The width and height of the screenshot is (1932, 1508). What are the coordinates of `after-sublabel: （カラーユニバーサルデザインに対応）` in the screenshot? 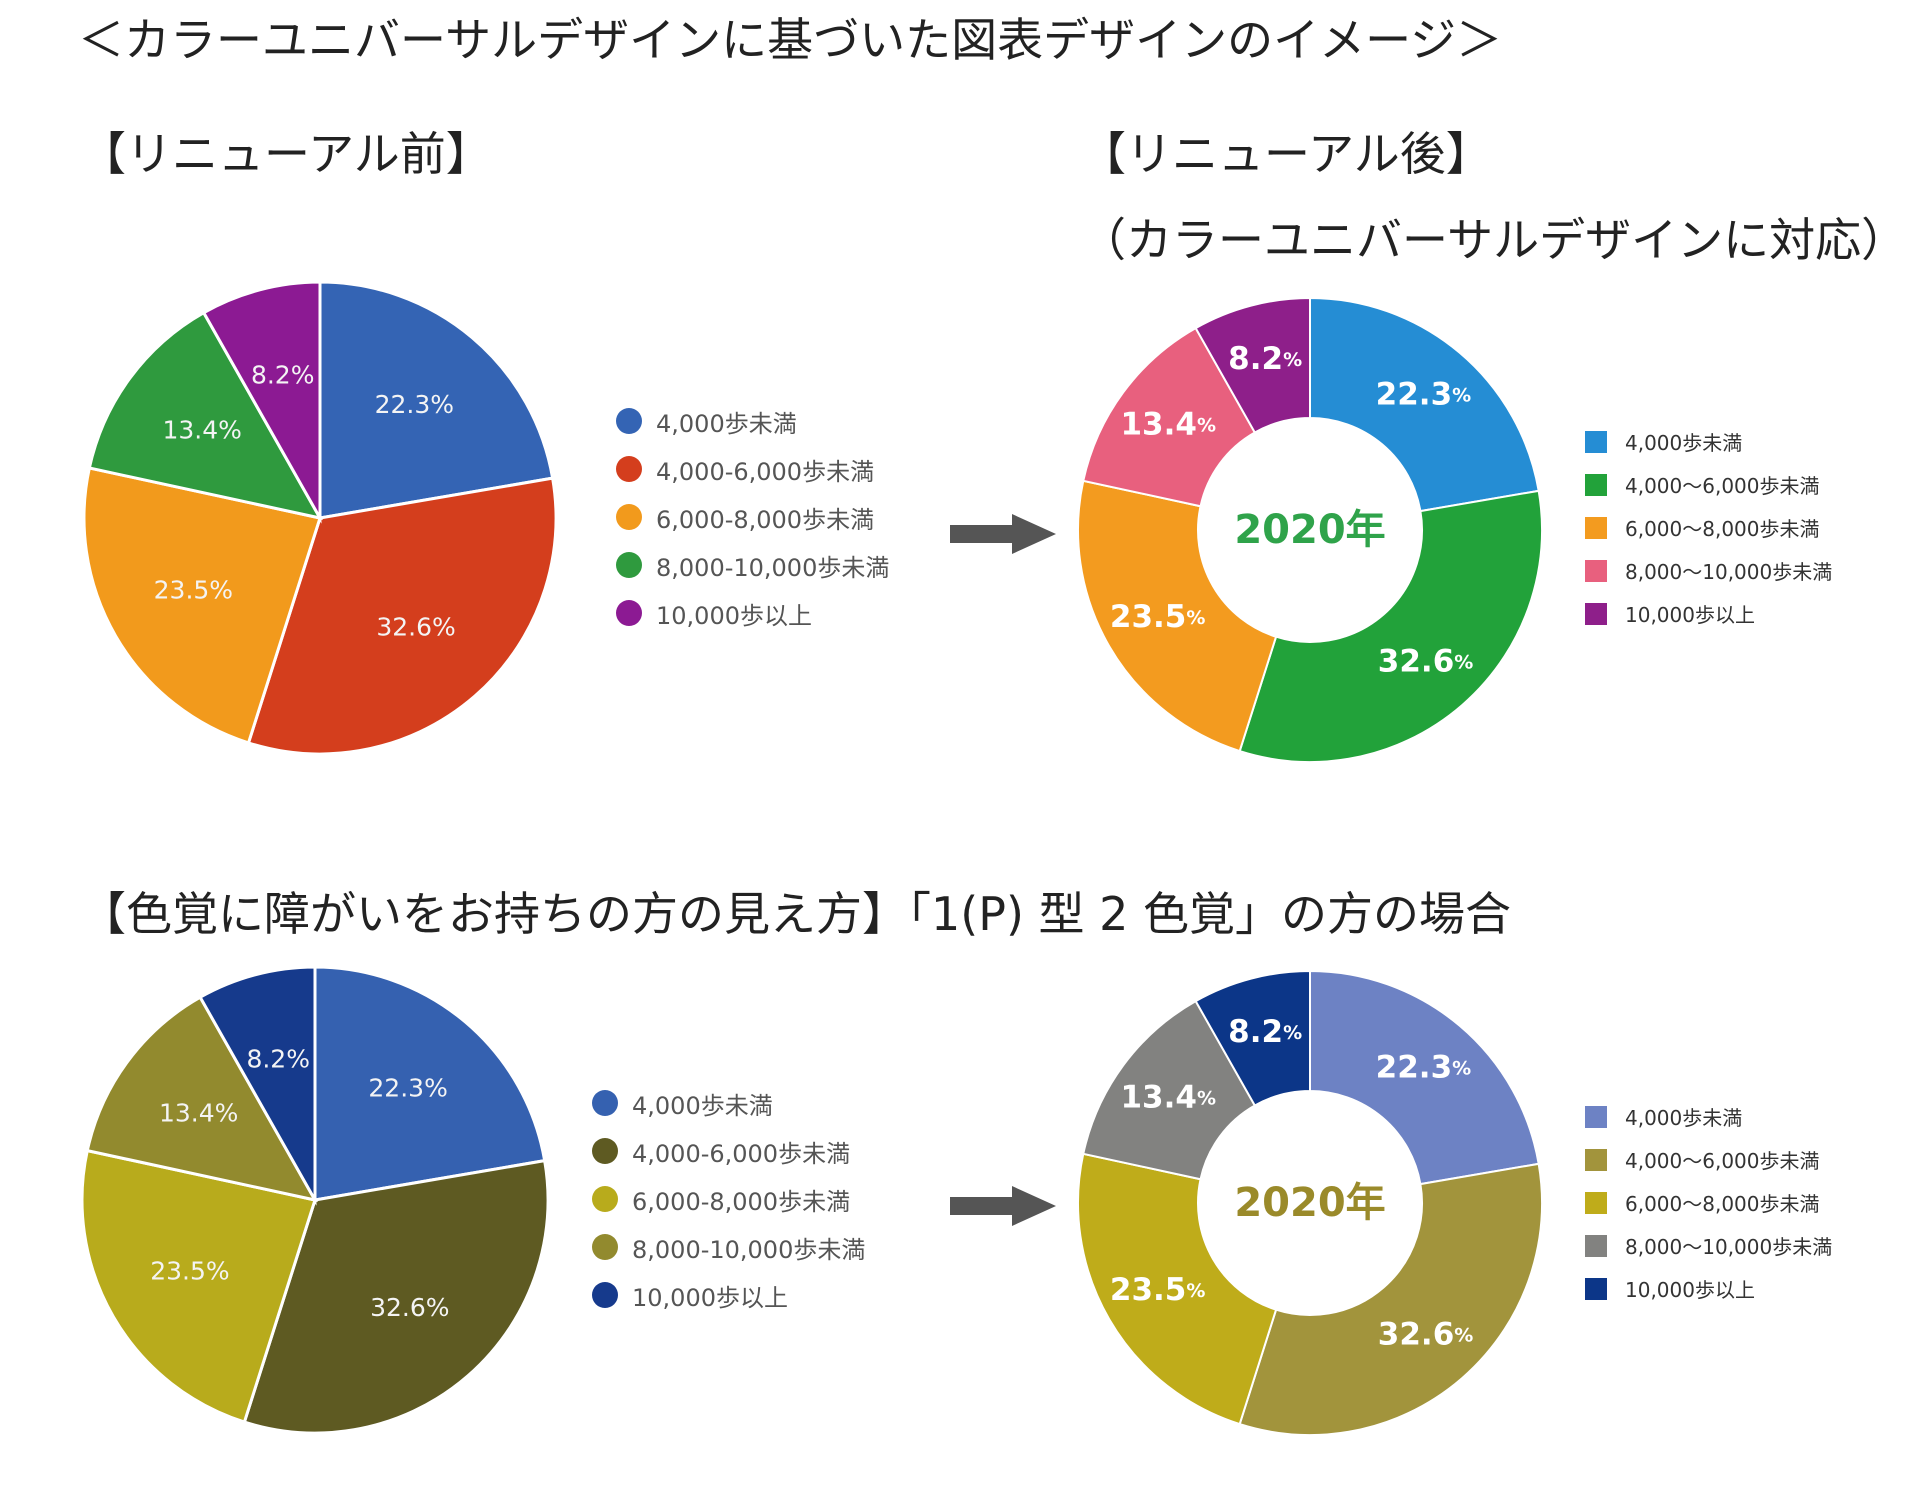 It's located at (1494, 240).